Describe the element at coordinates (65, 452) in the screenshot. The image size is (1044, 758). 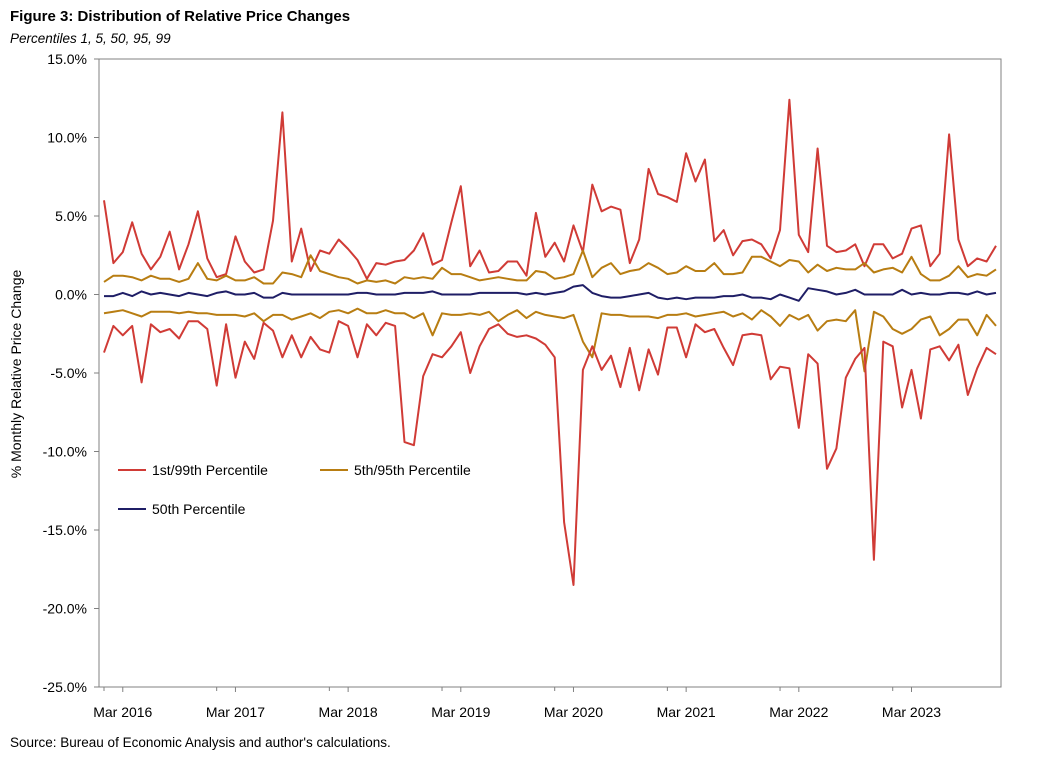
I see `y-tick-label: -10.0%` at that location.